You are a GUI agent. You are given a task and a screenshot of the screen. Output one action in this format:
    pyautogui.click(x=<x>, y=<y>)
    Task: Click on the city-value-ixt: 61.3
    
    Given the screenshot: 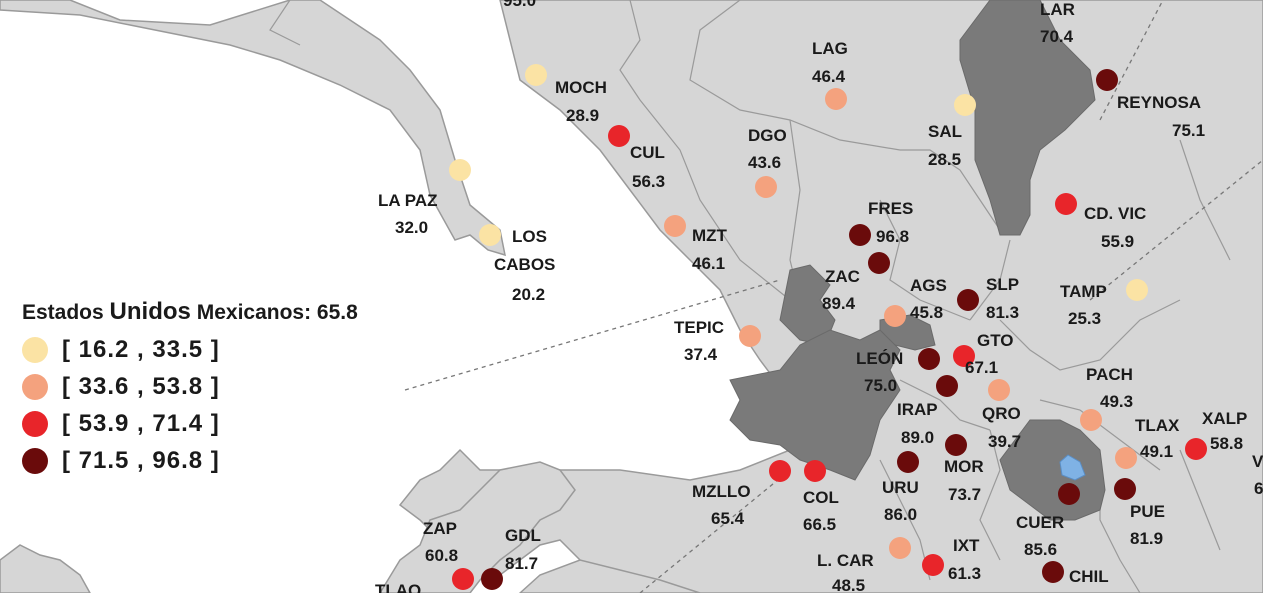 What is the action you would take?
    pyautogui.click(x=964, y=573)
    